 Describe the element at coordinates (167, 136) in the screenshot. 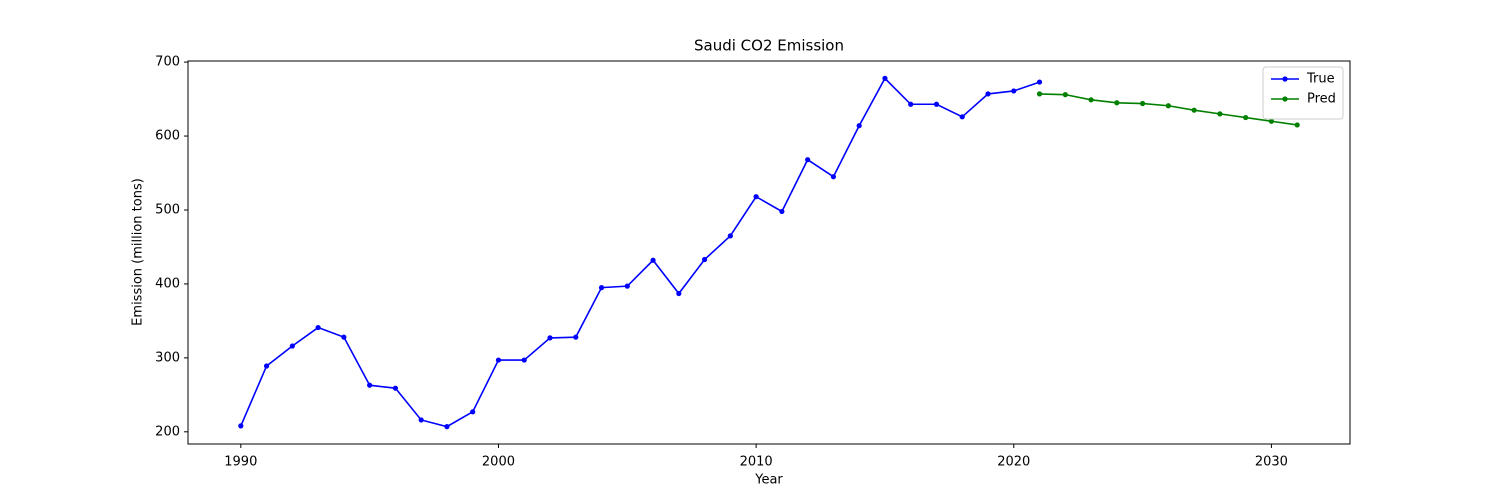

I see `y-tick-label: 600` at that location.